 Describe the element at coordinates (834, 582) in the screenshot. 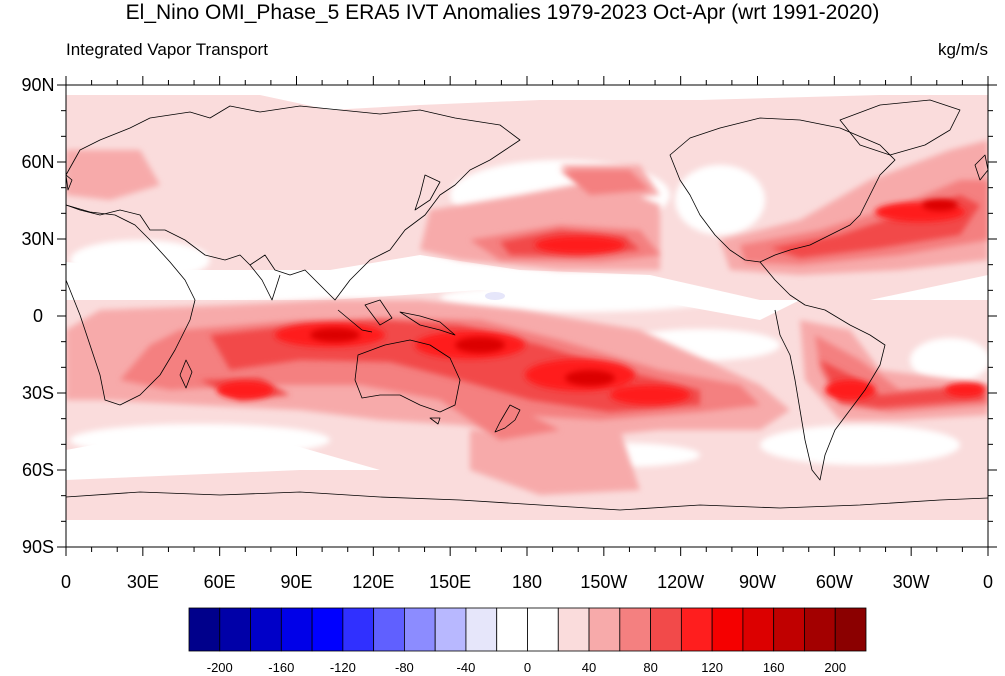

I see `lon-label: 60W` at that location.